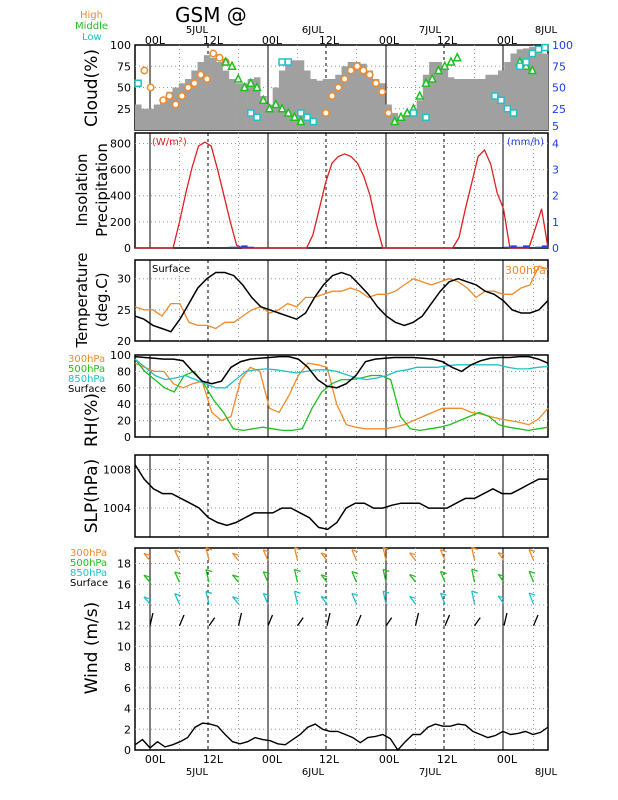 The image size is (618, 800). What do you see at coordinates (92, 420) in the screenshot?
I see `y-axis-title: RH(%)` at bounding box center [92, 420].